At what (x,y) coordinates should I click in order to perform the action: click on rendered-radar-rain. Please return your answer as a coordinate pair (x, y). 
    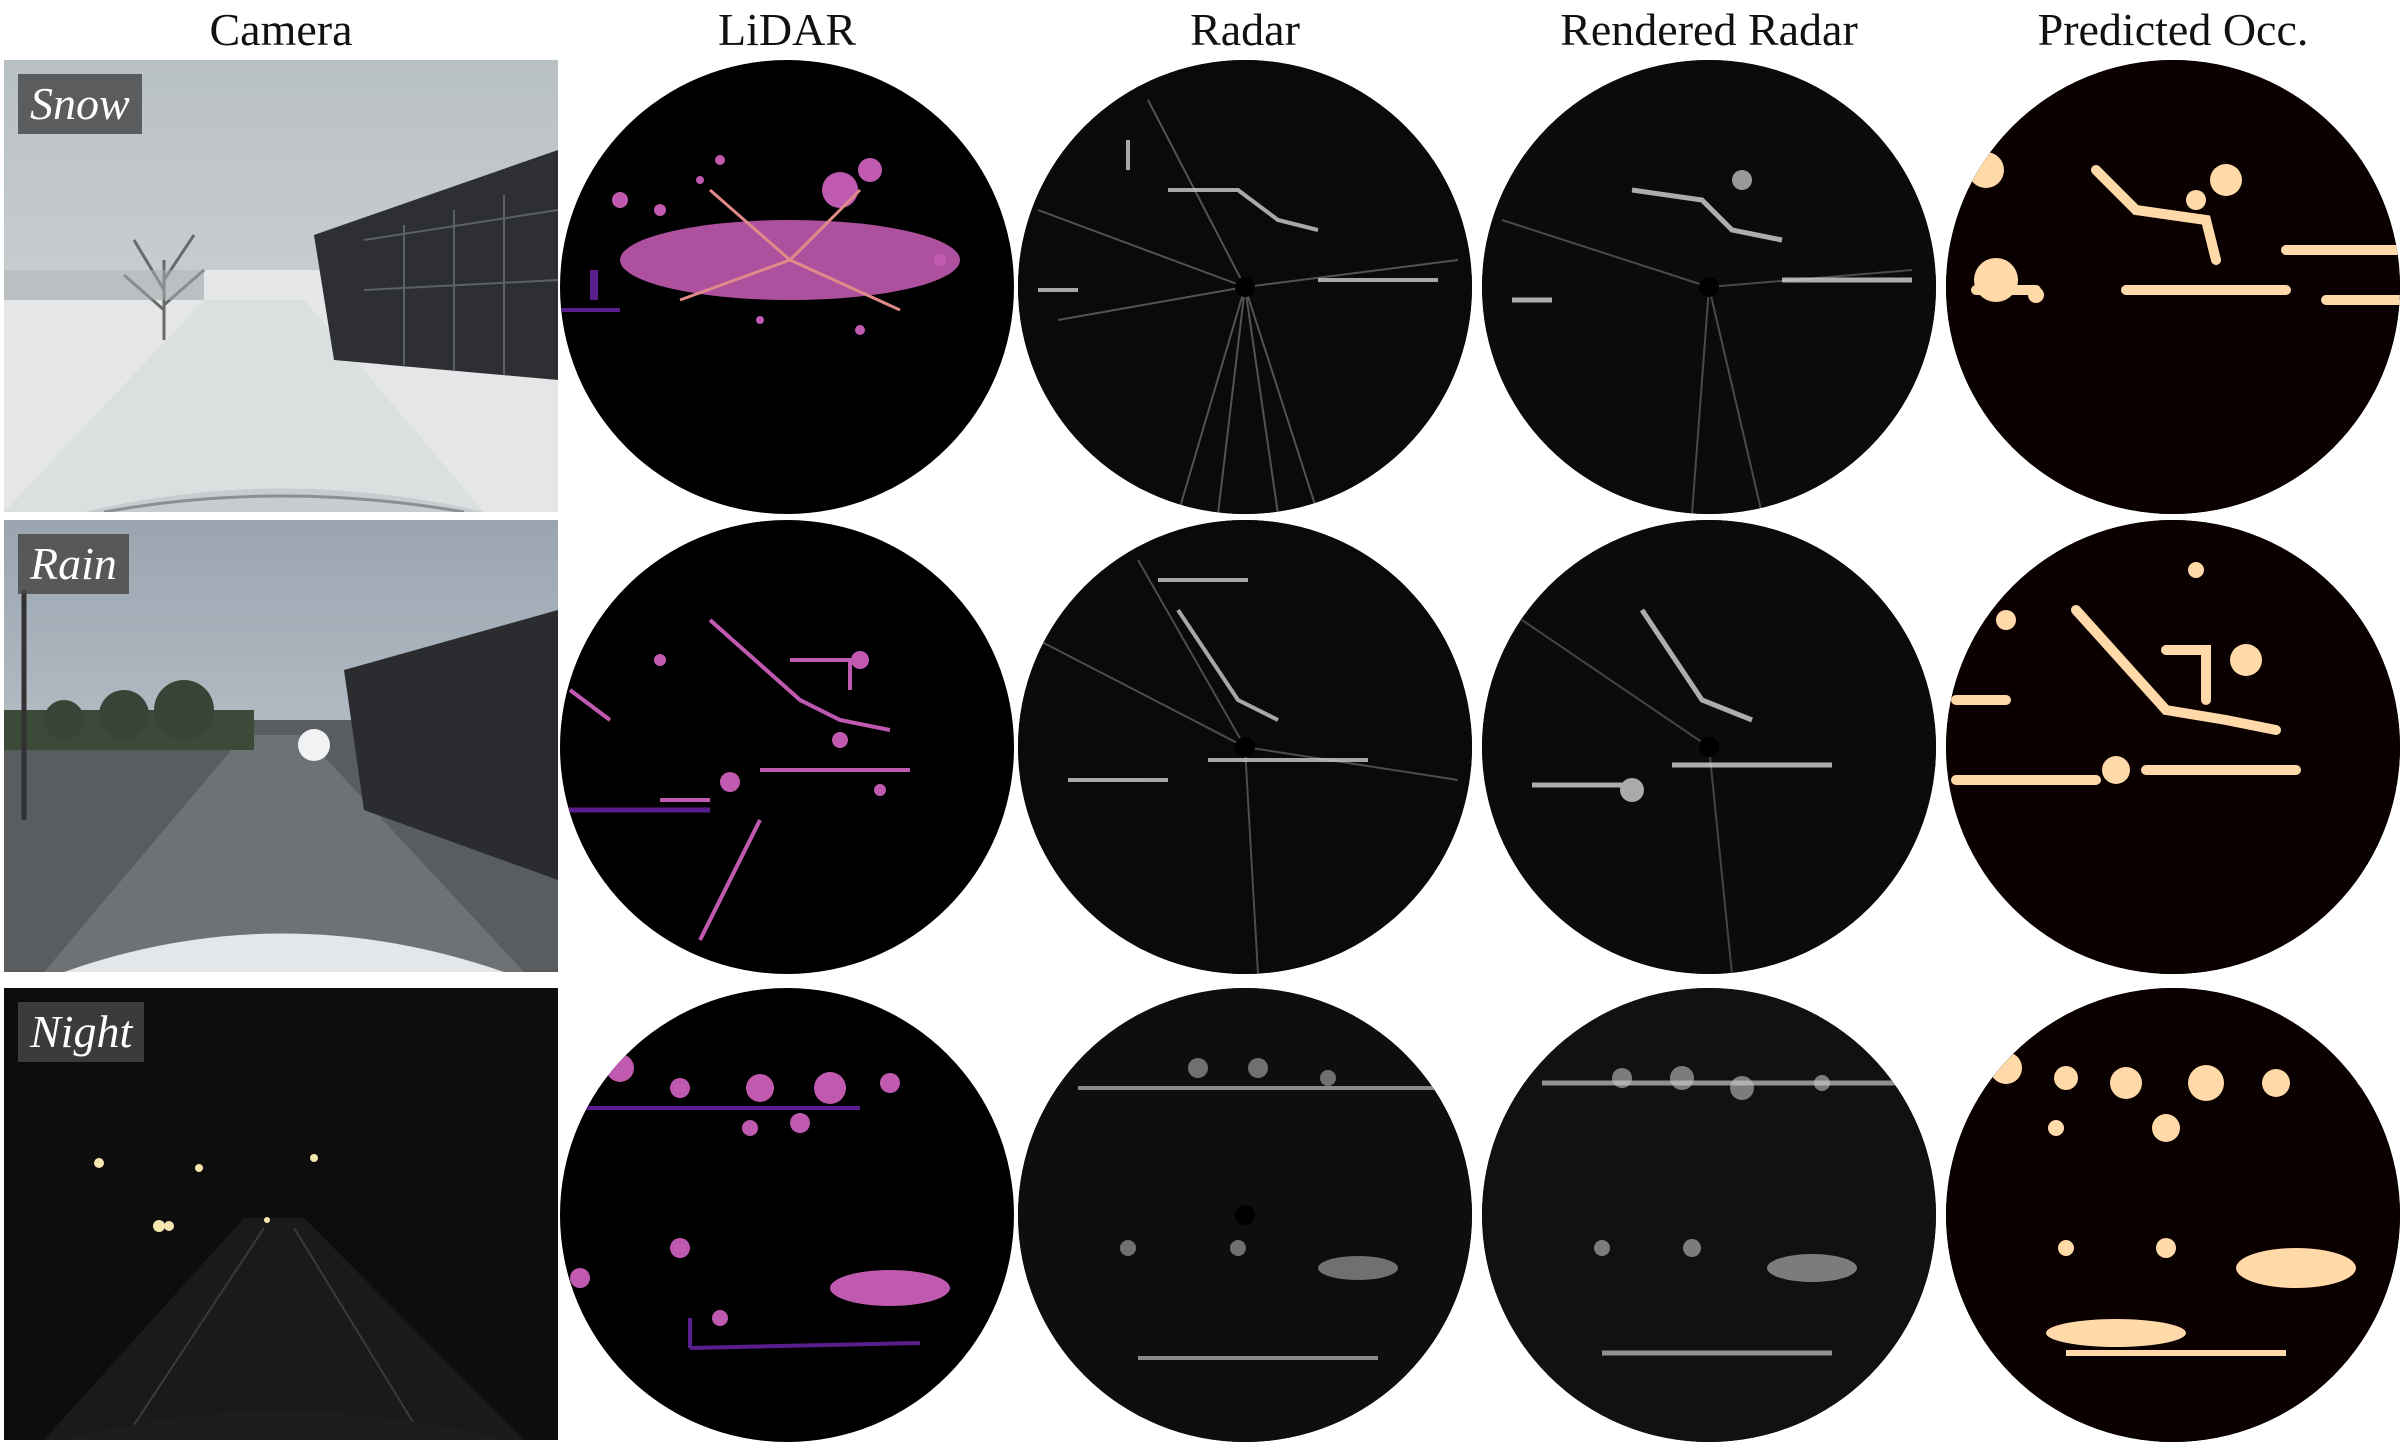
    Looking at the image, I should click on (1709, 747).